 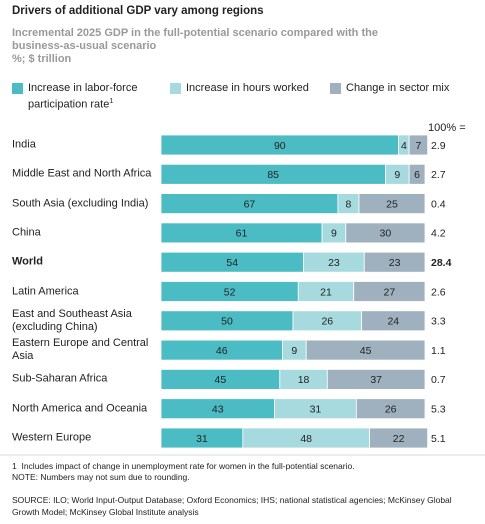 I want to click on category-label: South Asia (excluding India), so click(x=80, y=203).